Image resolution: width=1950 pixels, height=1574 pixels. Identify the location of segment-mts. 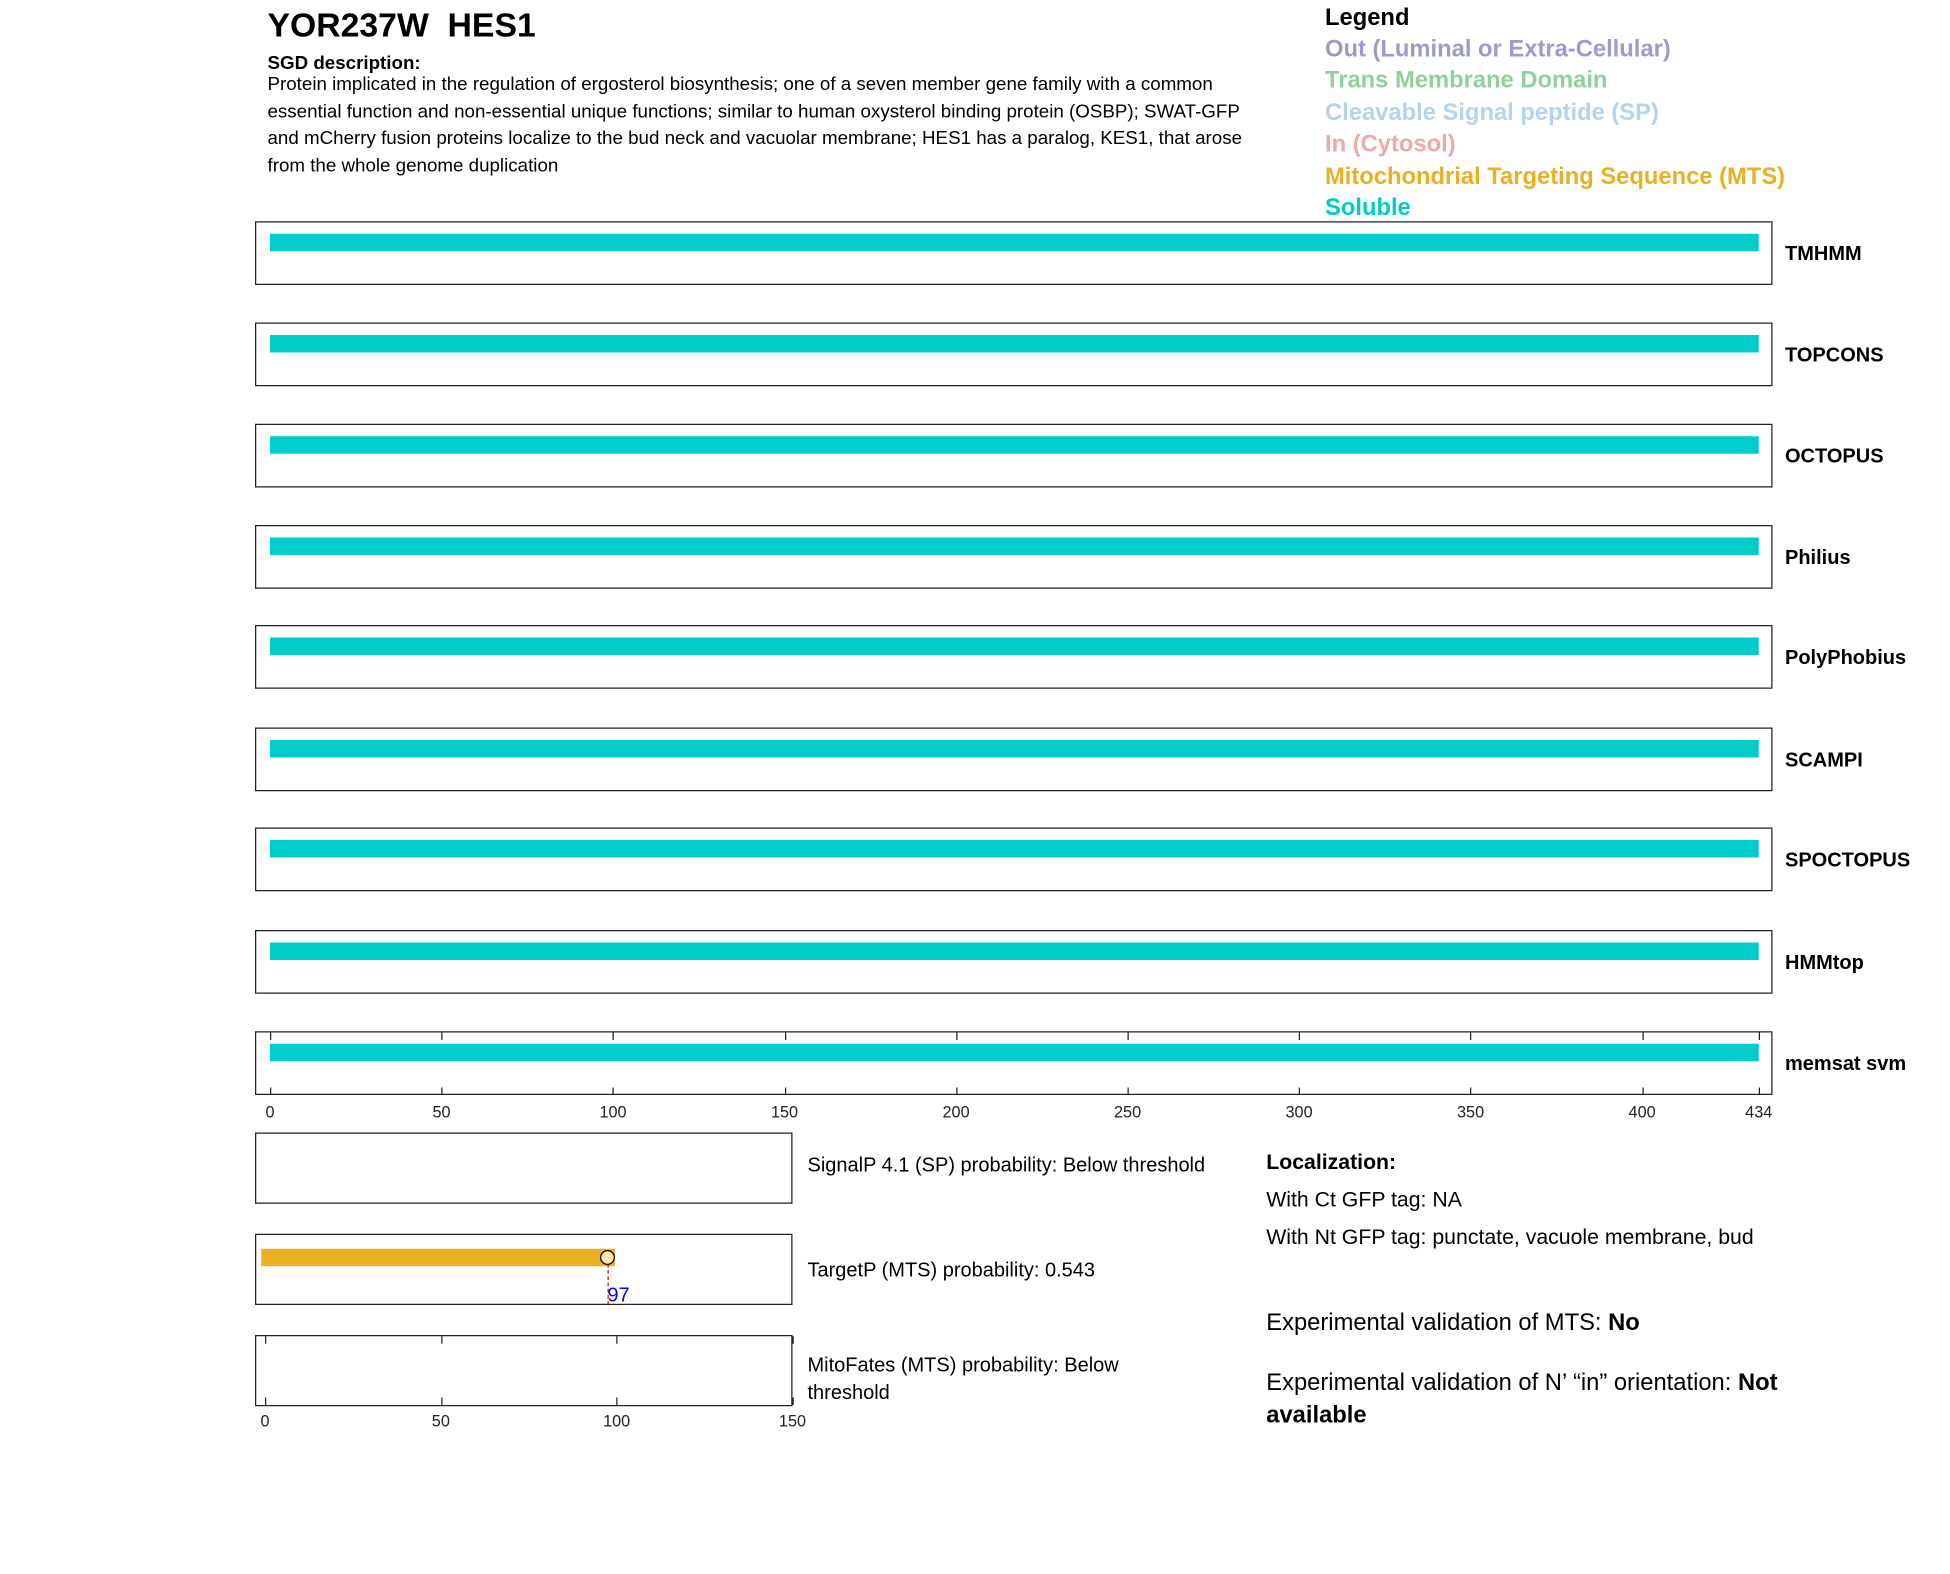
(438, 1257).